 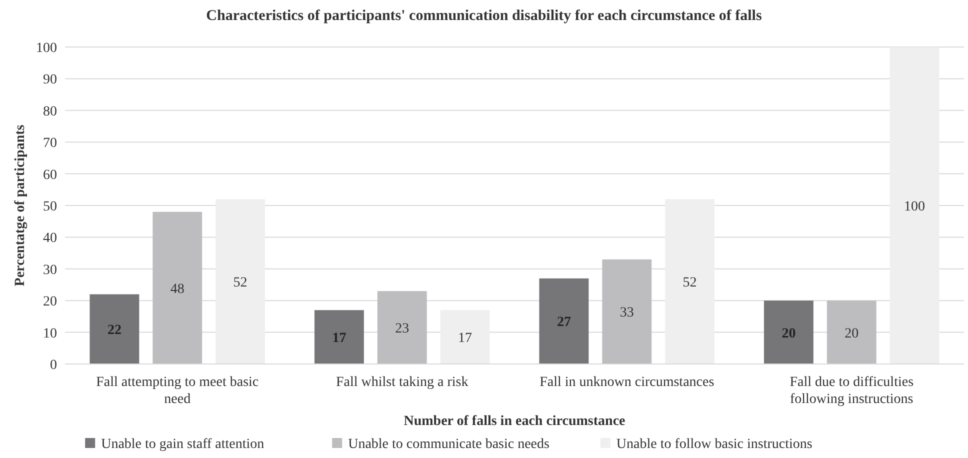 I want to click on data-label: 100, so click(x=915, y=207).